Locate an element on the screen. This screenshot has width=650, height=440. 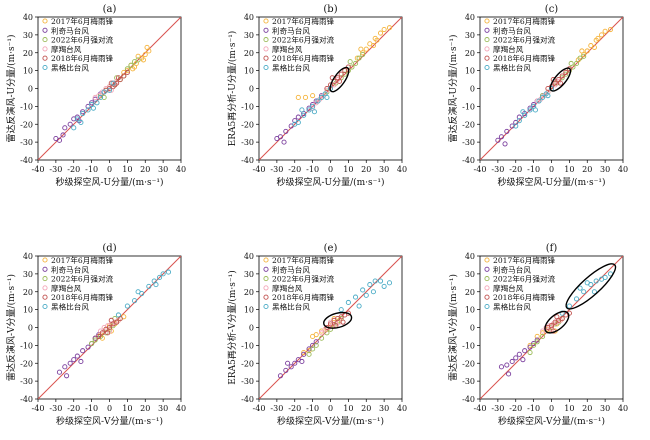
y-tick-label: -10 is located at coordinates (468, 345).